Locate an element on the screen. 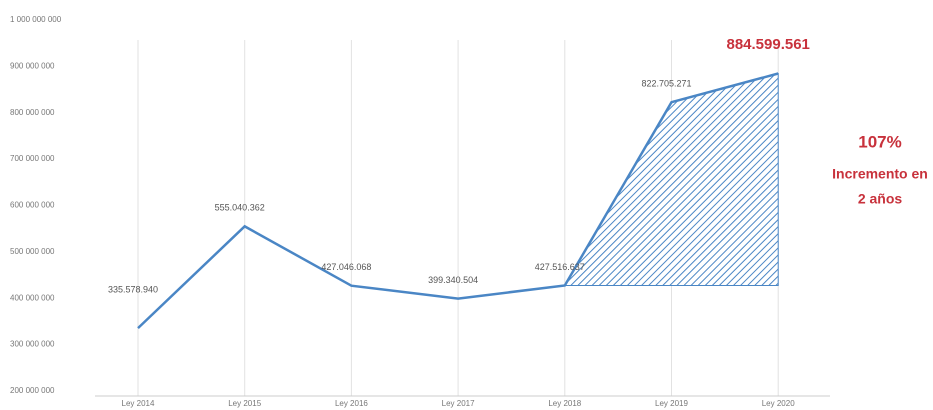 Image resolution: width=933 pixels, height=410 pixels. x-tick-label: Ley 2020 is located at coordinates (778, 403).